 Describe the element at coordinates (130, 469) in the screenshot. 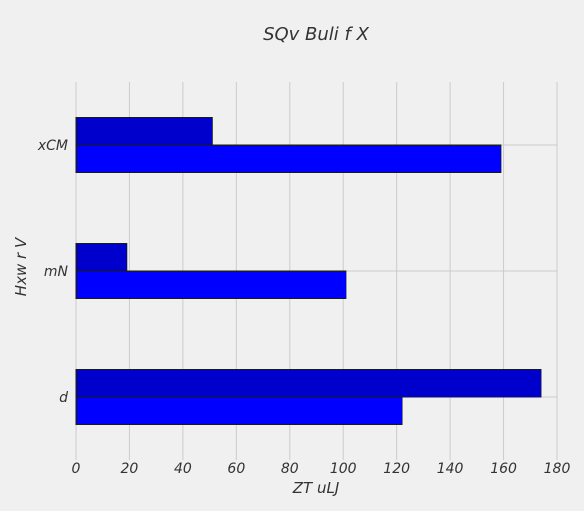

I see `x-tick-label: 20` at that location.